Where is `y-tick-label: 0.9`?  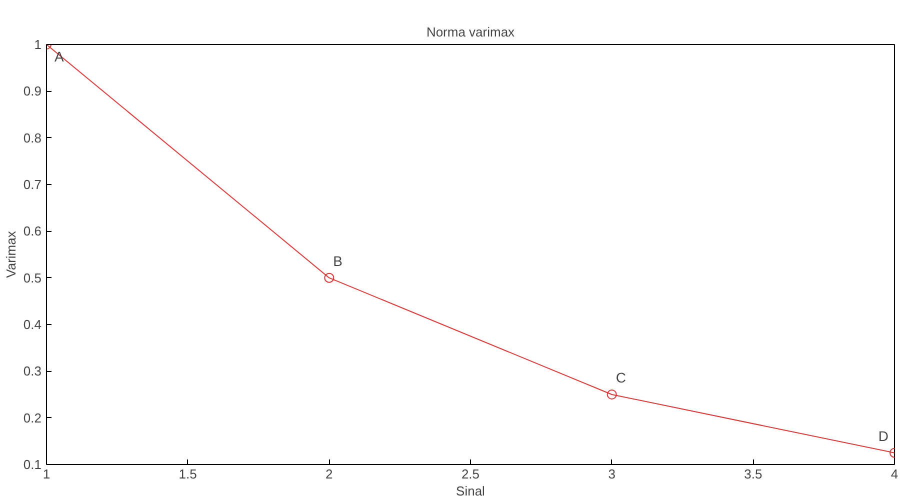 y-tick-label: 0.9 is located at coordinates (32, 91).